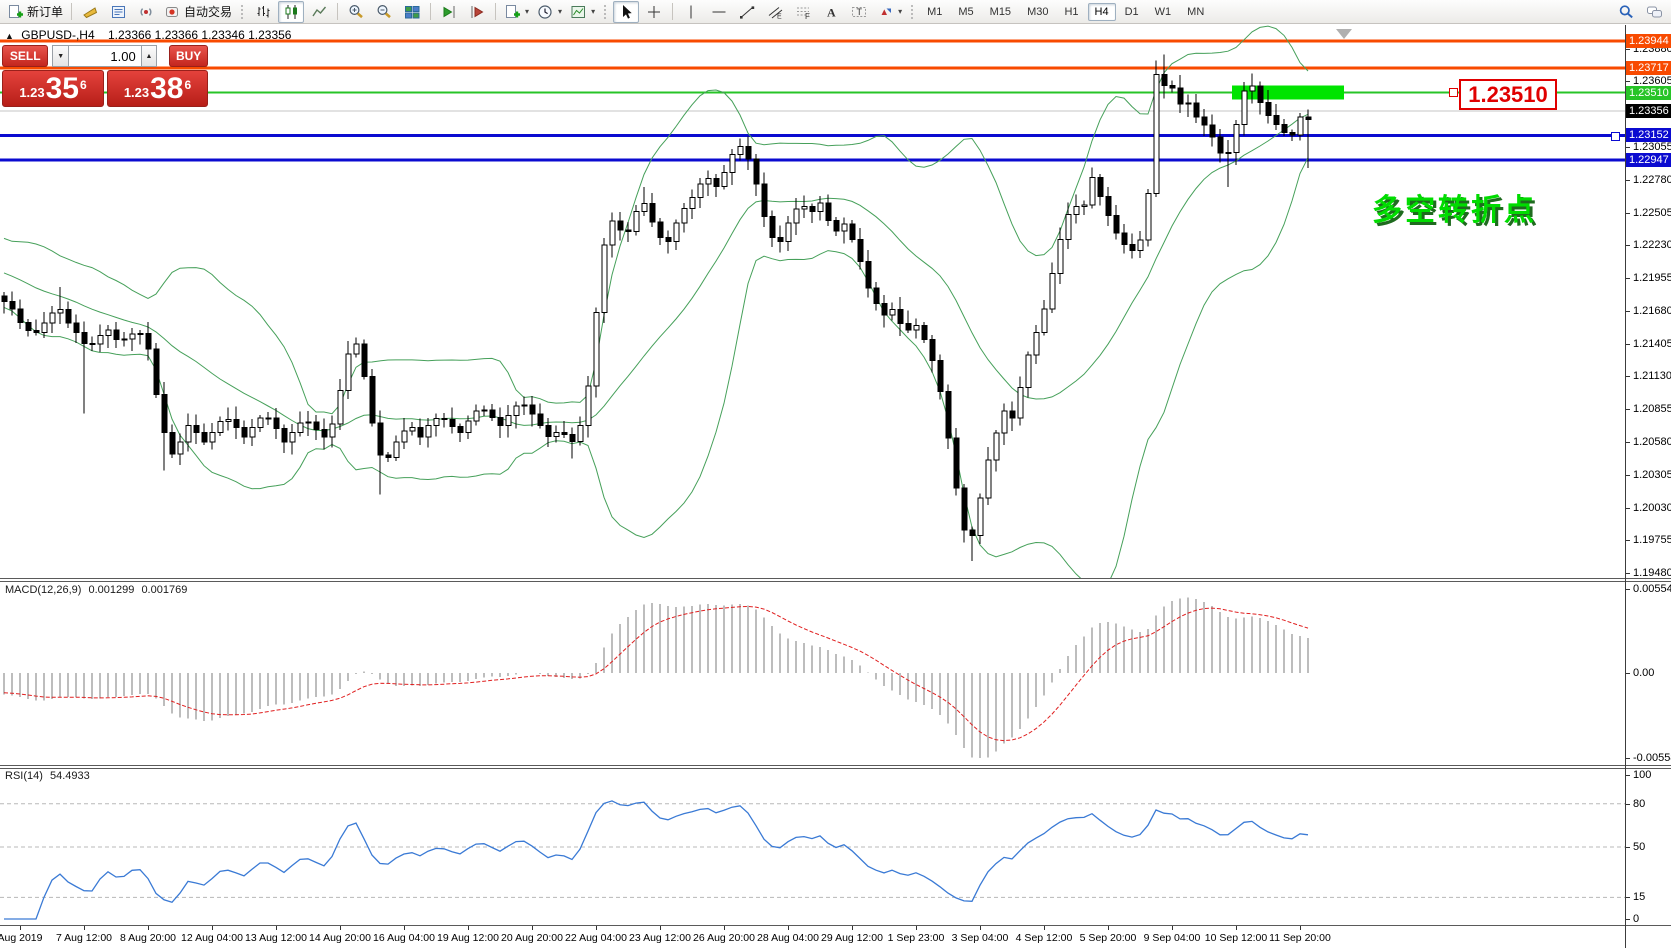  Describe the element at coordinates (1615, 136) in the screenshot. I see `blue-line-handle` at that location.